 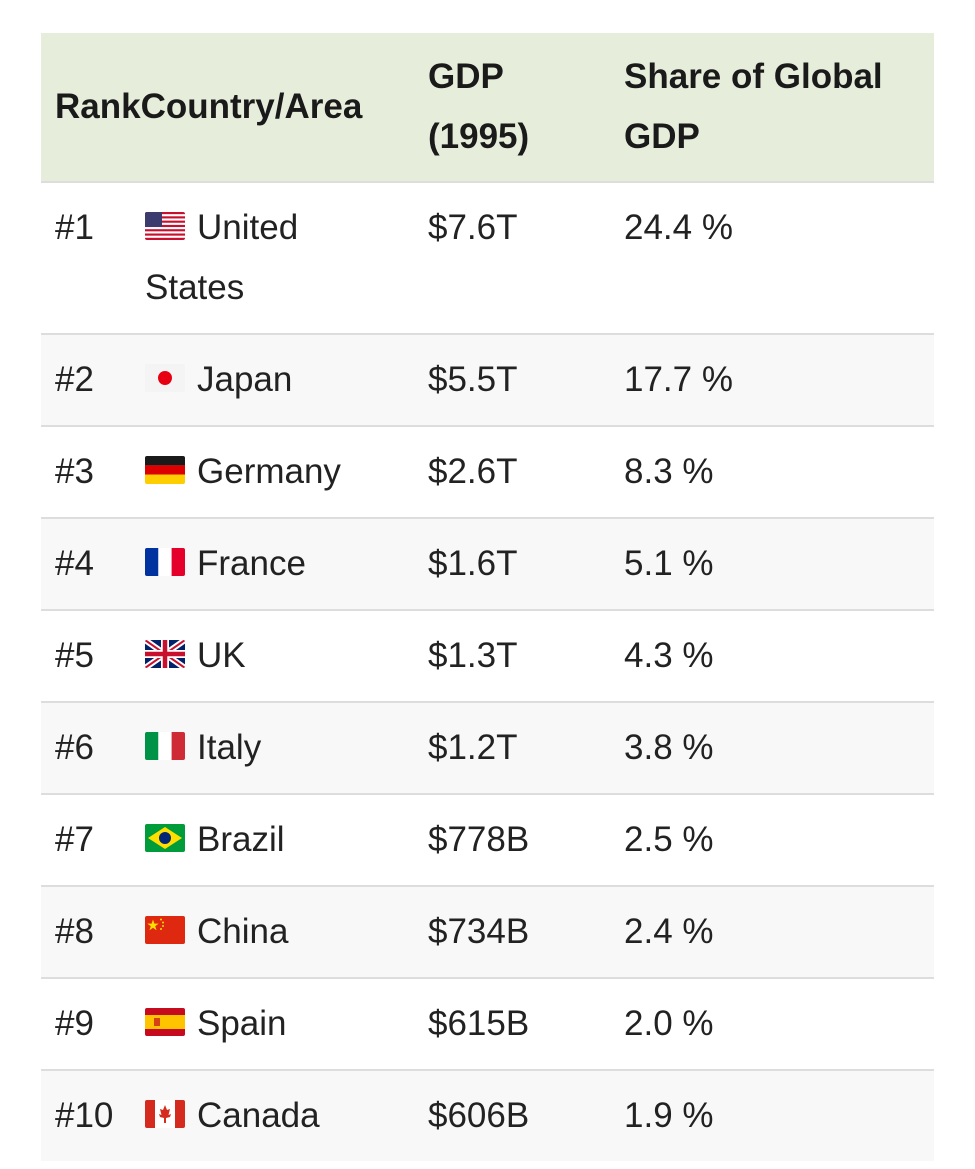 What do you see at coordinates (84, 257) in the screenshot?
I see `rank-cell: #1` at bounding box center [84, 257].